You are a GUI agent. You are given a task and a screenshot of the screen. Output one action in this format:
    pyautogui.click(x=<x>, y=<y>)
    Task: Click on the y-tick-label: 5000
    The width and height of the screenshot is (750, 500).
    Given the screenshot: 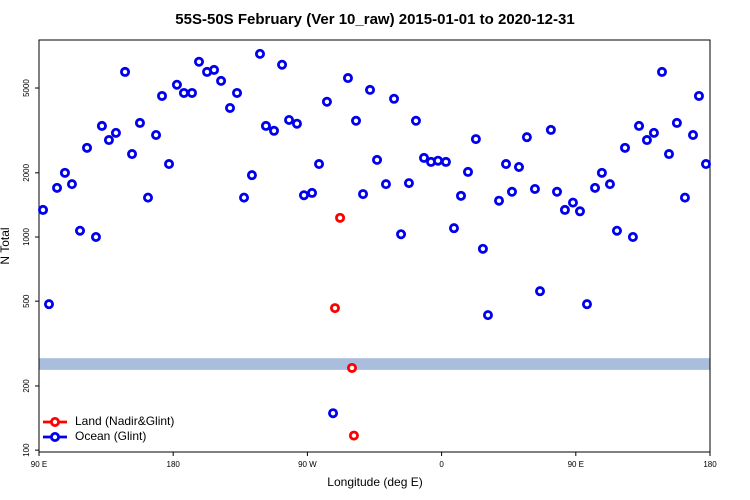 What is the action you would take?
    pyautogui.click(x=26, y=88)
    